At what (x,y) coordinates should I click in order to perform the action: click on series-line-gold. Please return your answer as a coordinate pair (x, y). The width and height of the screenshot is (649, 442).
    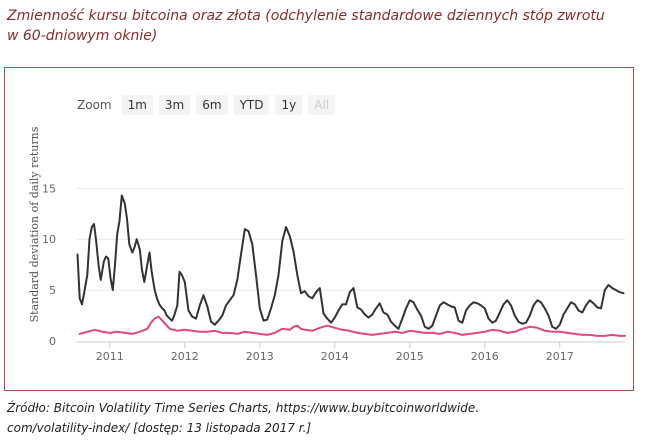
    Looking at the image, I should click on (352, 326).